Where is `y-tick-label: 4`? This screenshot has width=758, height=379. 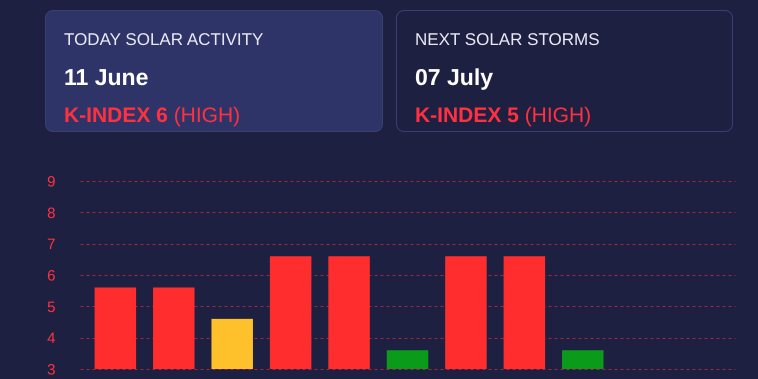
y-tick-label: 4 is located at coordinates (51, 339).